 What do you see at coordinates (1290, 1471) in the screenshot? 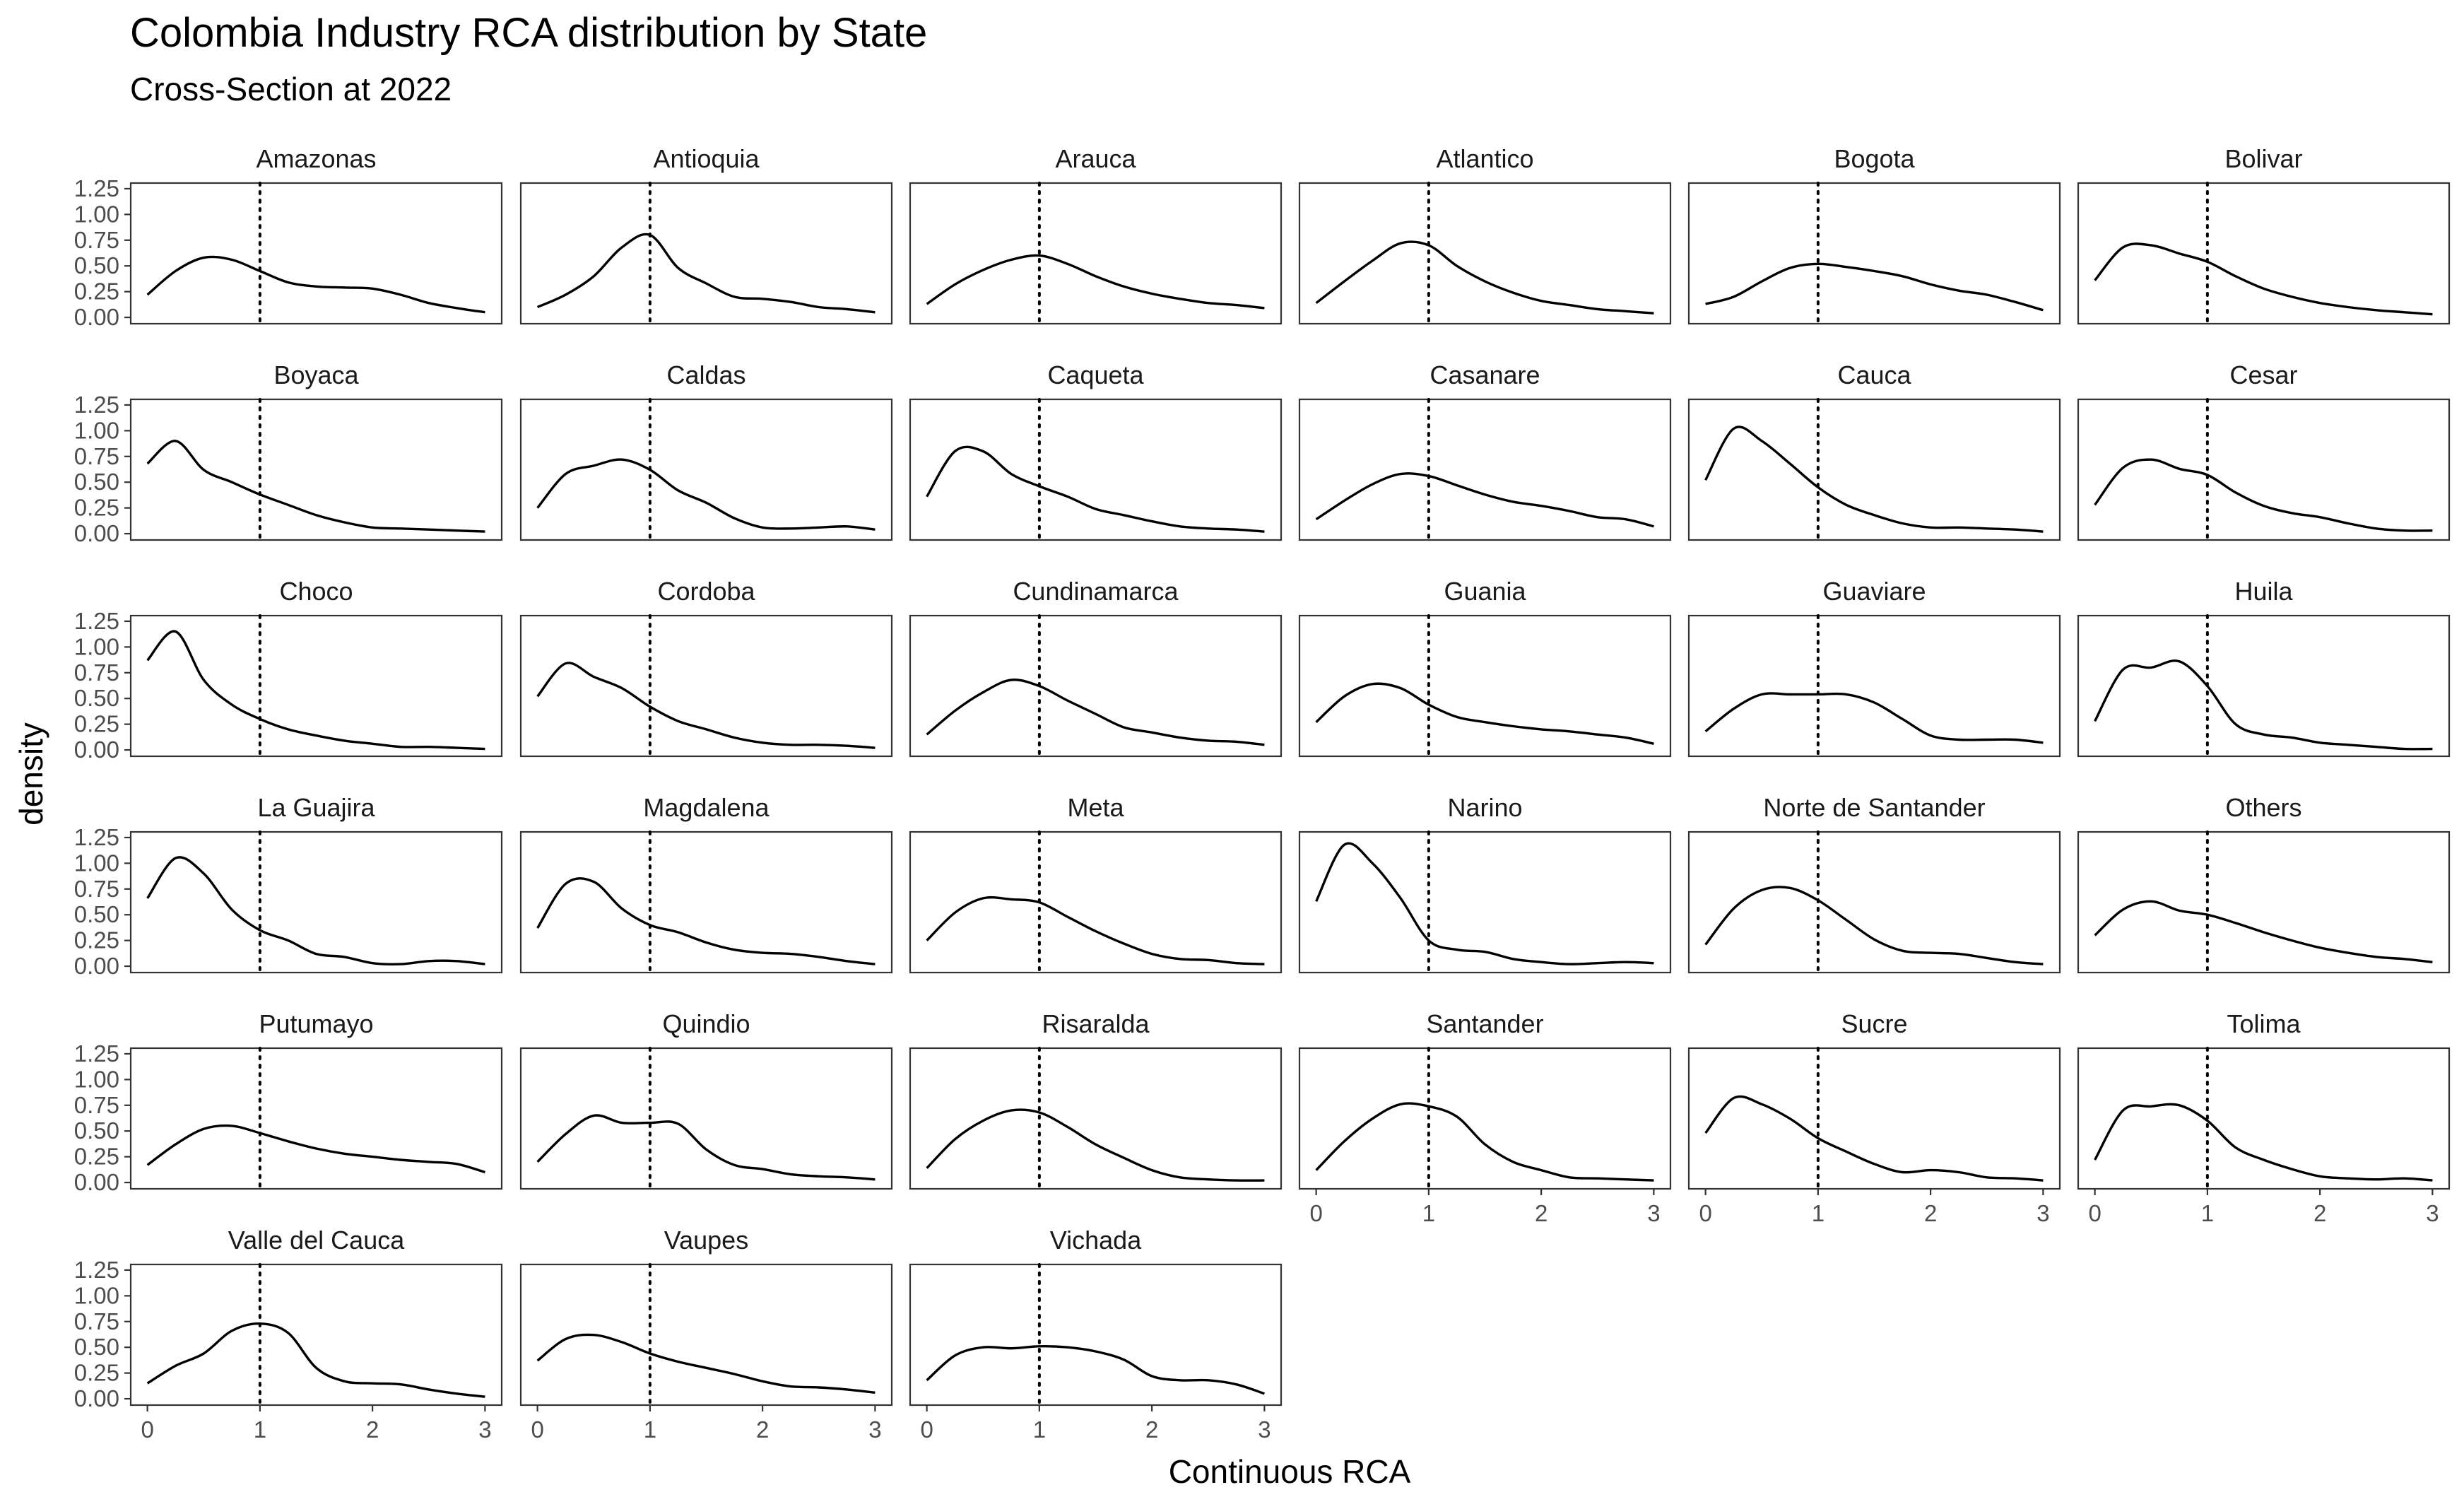
I see `x-axis-title: Continuous RCA` at bounding box center [1290, 1471].